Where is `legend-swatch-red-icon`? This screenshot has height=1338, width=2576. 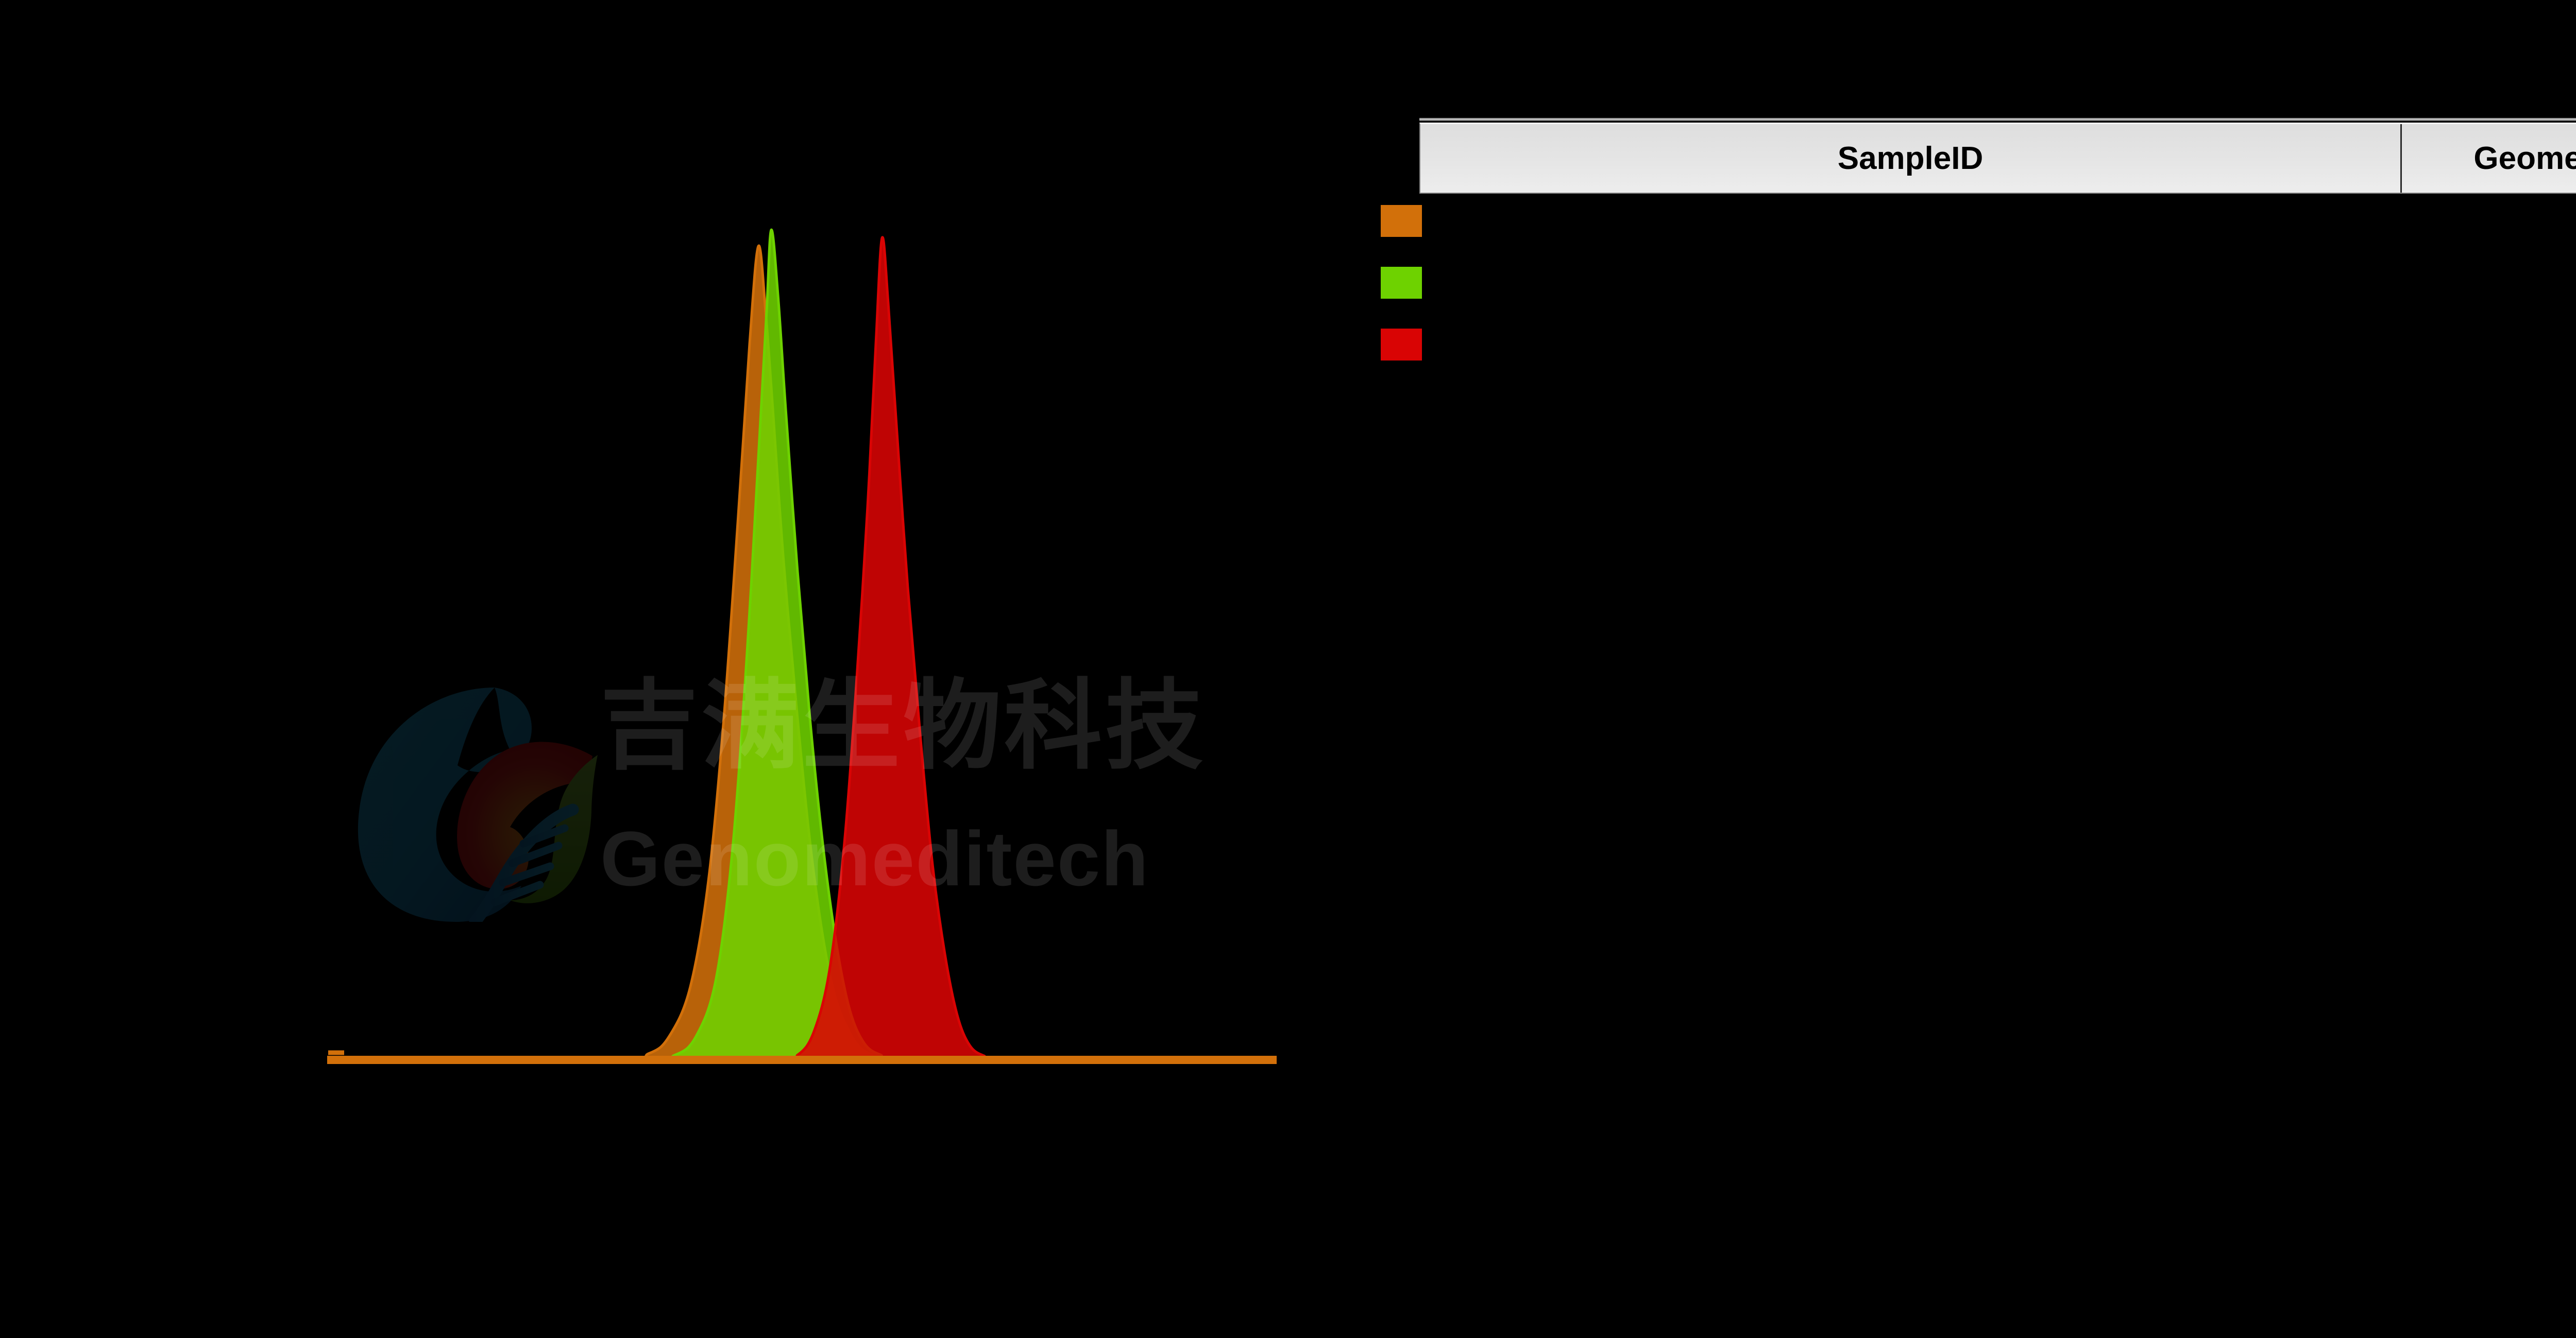 legend-swatch-red-icon is located at coordinates (1401, 345).